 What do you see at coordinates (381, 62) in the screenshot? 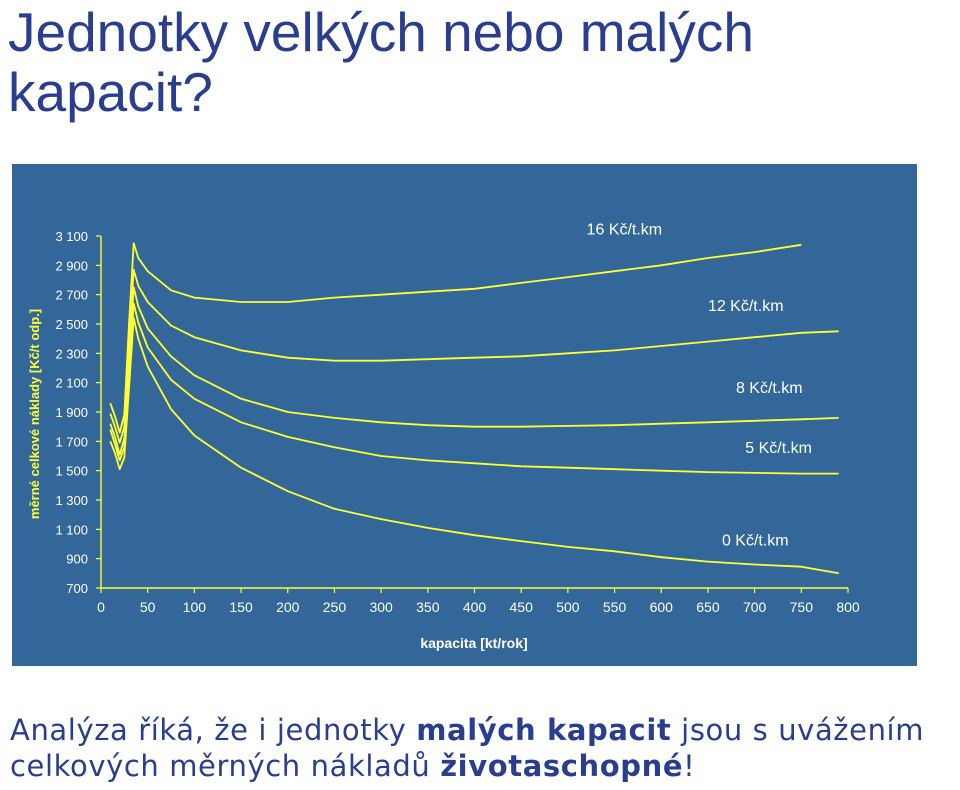
I see `slide-title: Jednotky velkých nebo malých kapacit?` at bounding box center [381, 62].